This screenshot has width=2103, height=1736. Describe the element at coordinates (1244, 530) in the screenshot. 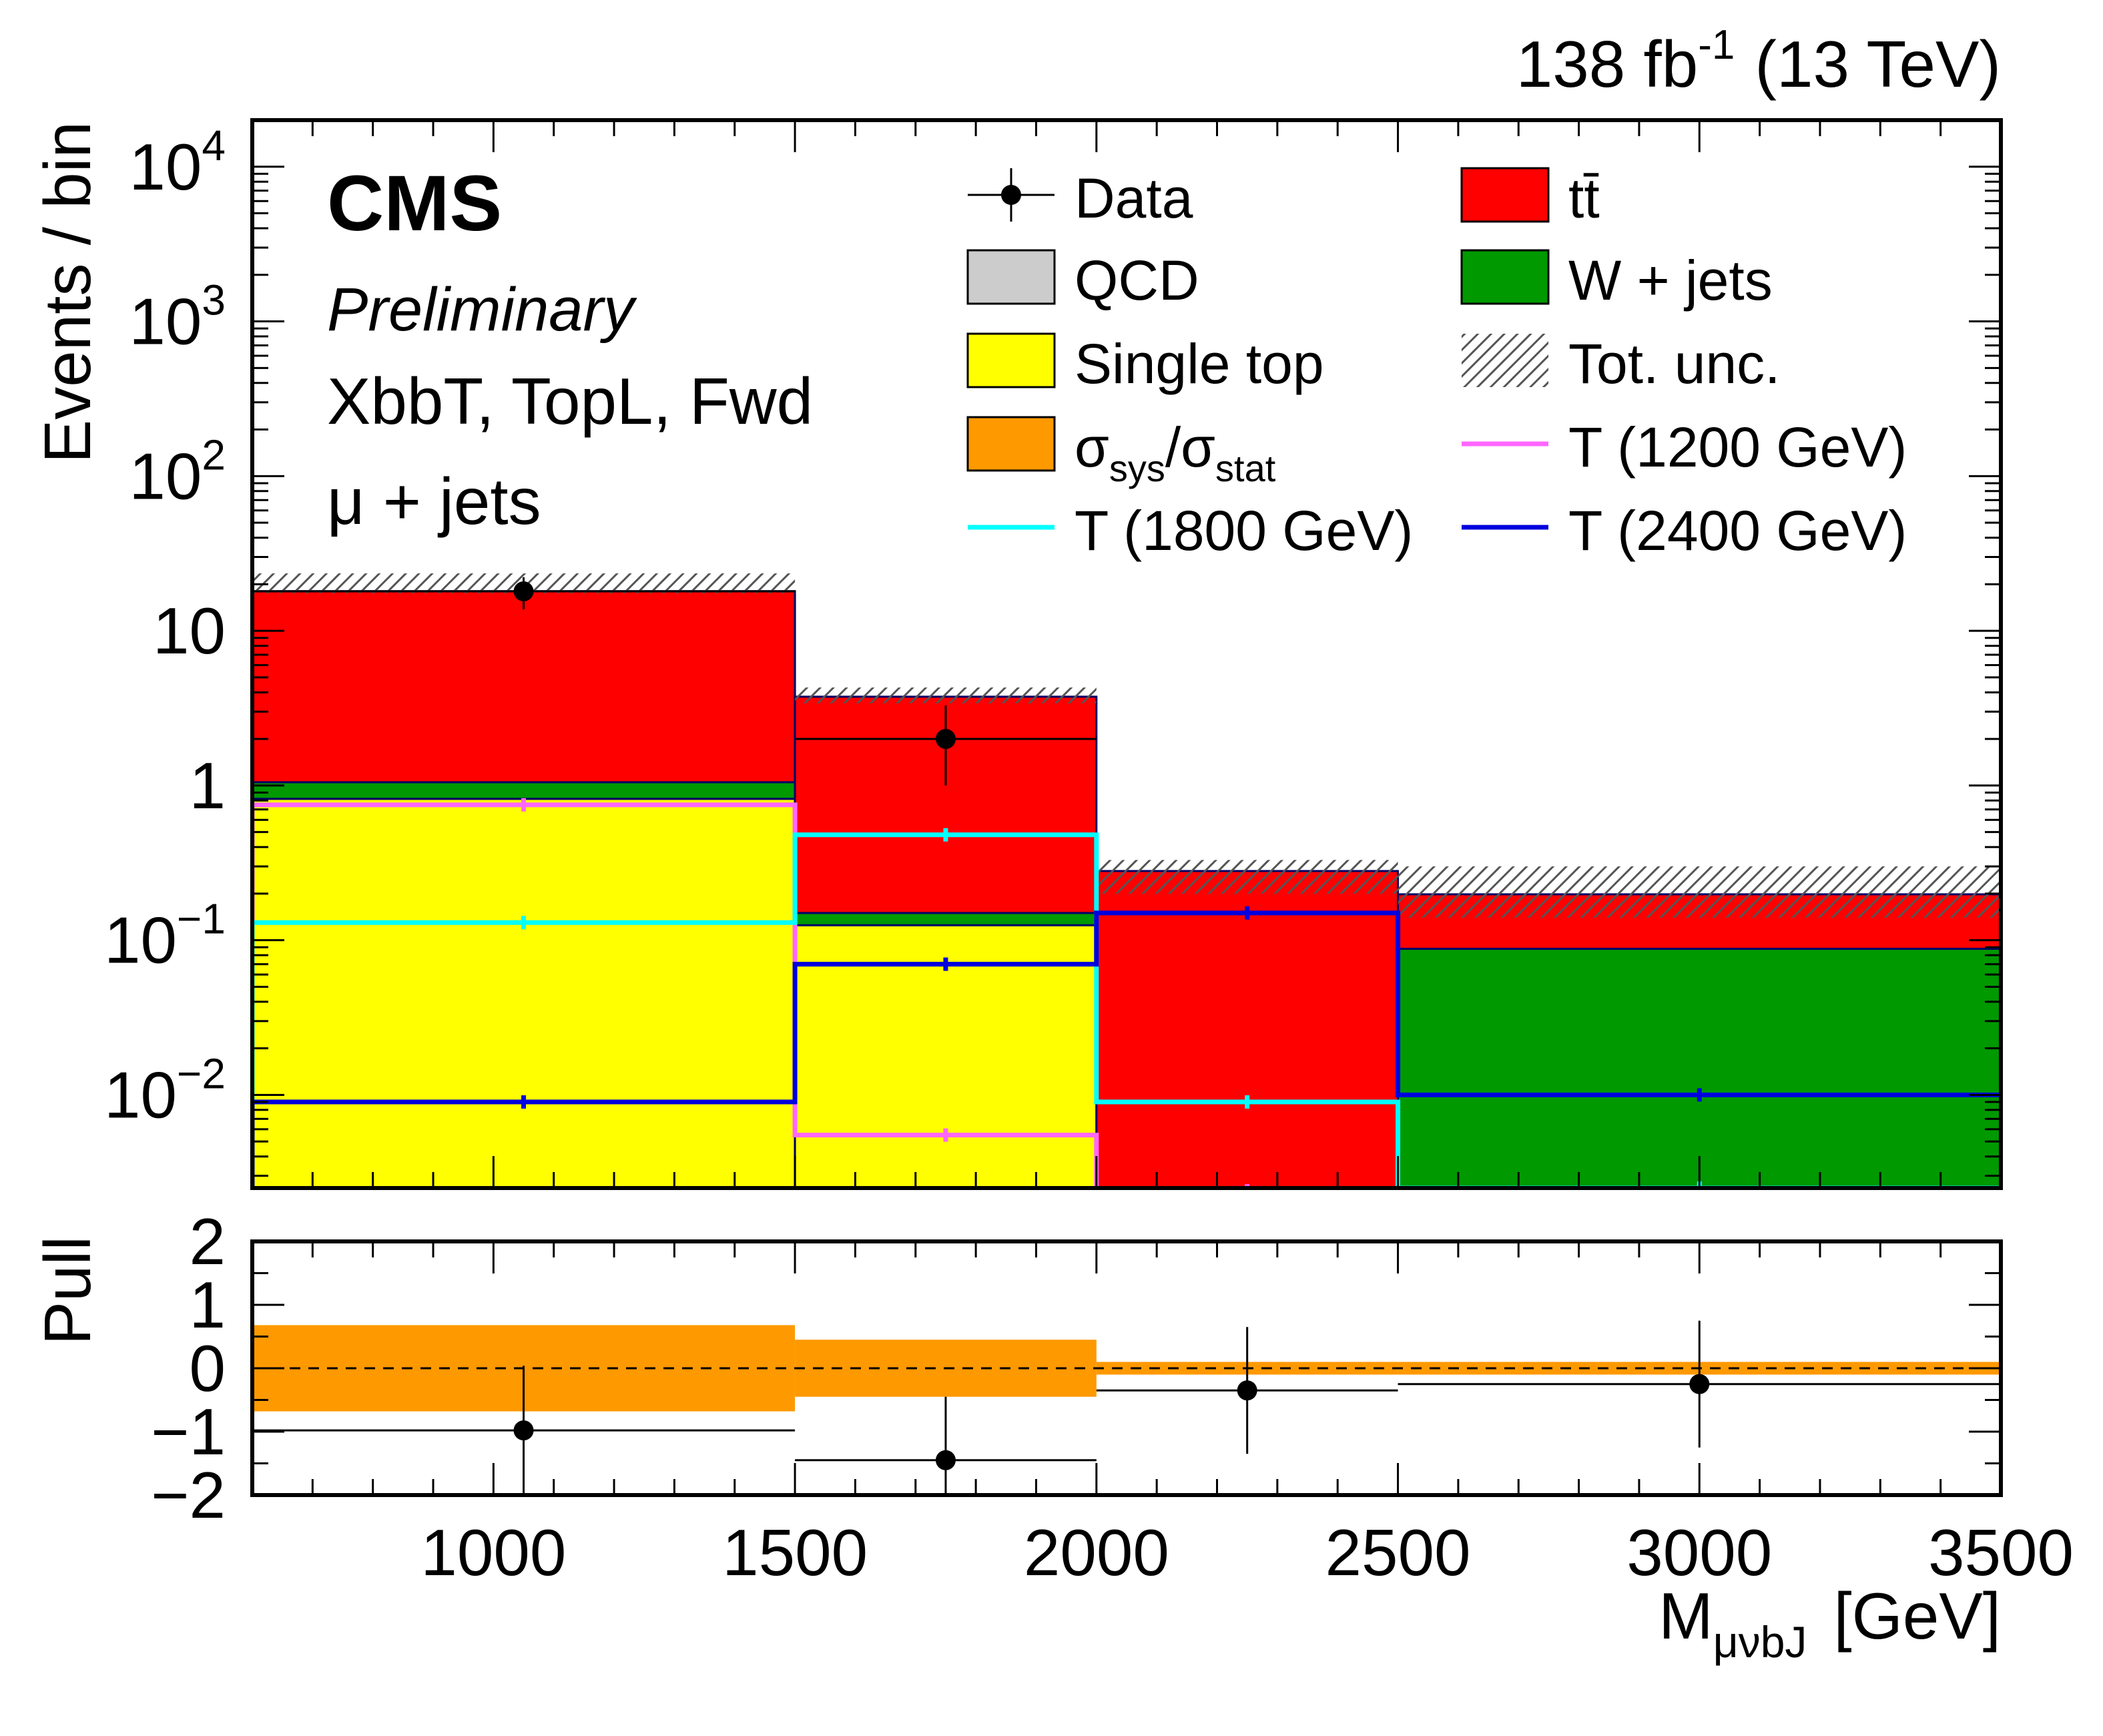

I see `legend-label: T (1800 GeV)` at that location.